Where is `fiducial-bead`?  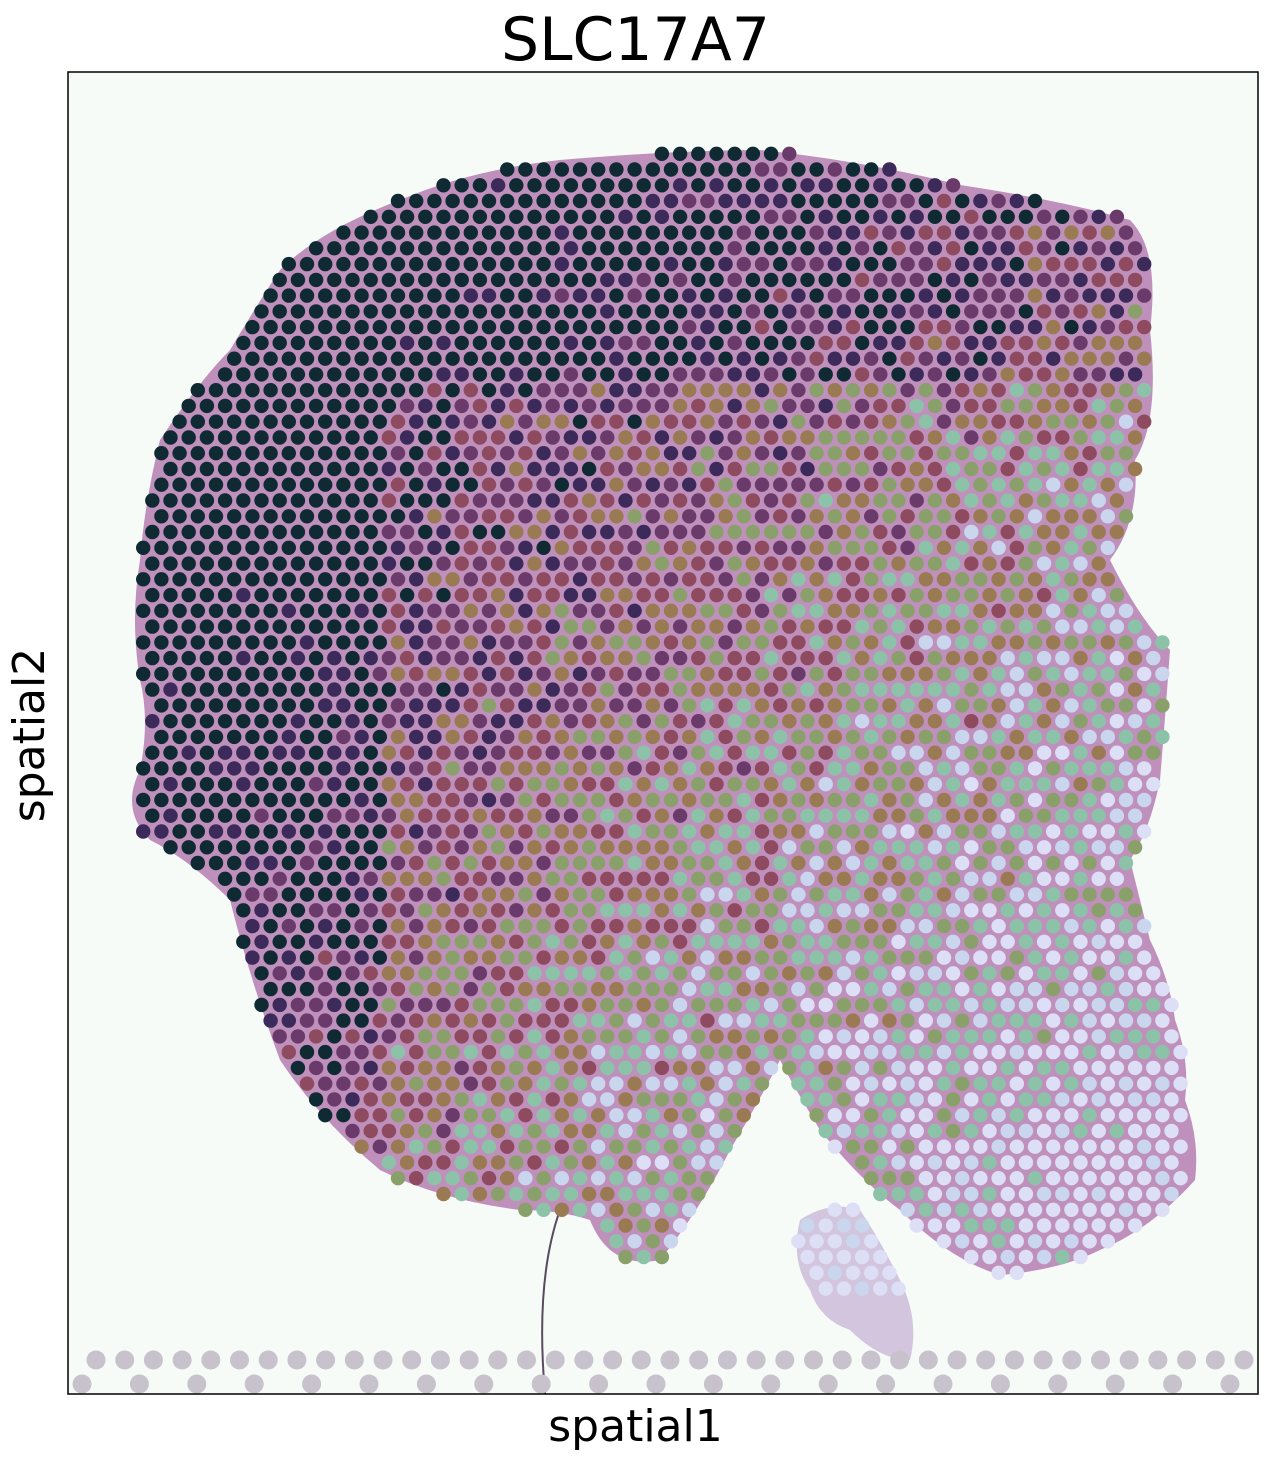 fiducial-bead is located at coordinates (354, 1360).